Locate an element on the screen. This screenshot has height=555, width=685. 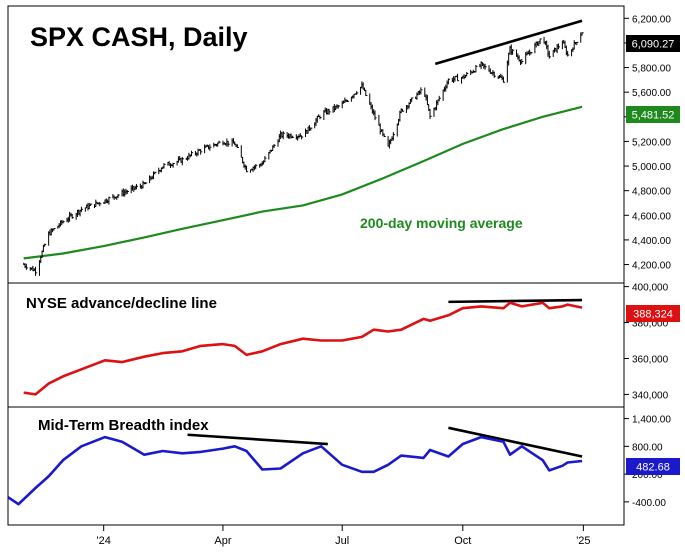
x-tick-label: Apr is located at coordinates (222, 541).